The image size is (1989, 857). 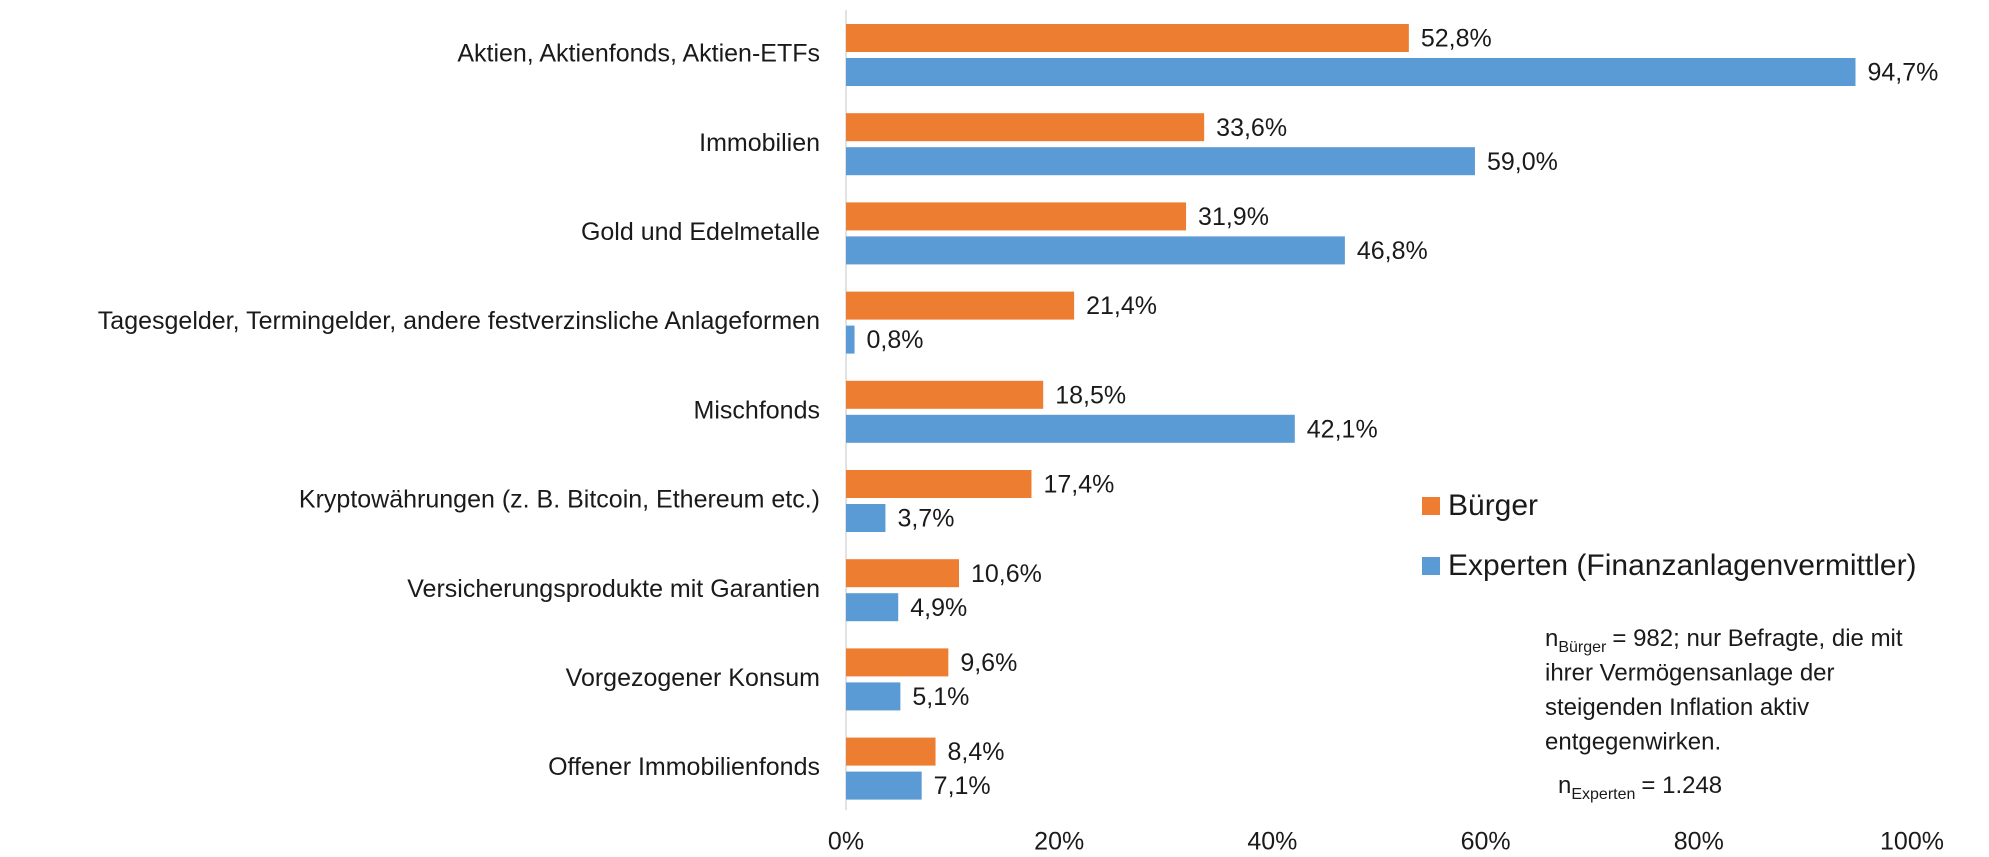 What do you see at coordinates (759, 143) in the screenshot?
I see `y-tick-label: Immobilien` at bounding box center [759, 143].